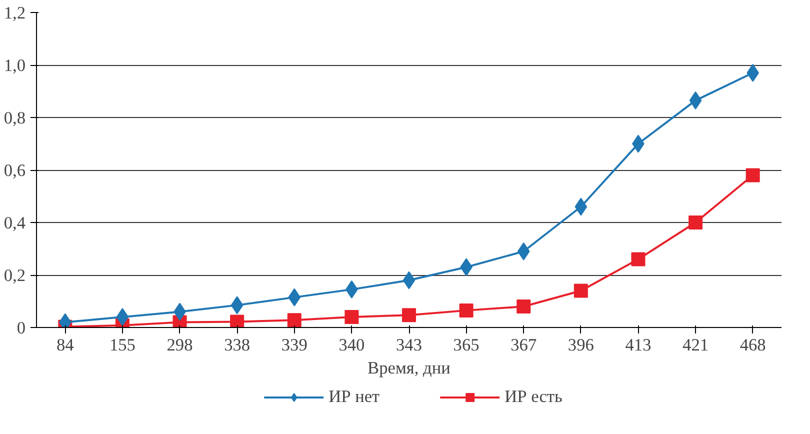  What do you see at coordinates (15, 275) in the screenshot?
I see `y-tick-label: 0,2` at bounding box center [15, 275].